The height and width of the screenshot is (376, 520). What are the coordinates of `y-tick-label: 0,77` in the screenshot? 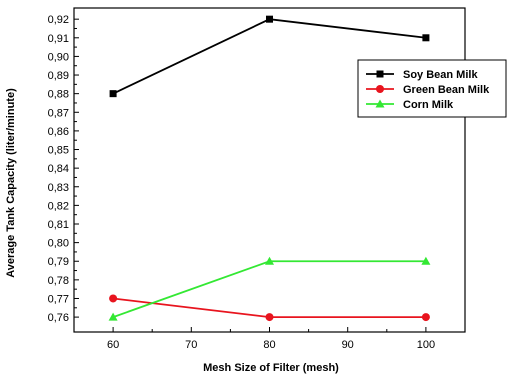 It's located at (58, 299).